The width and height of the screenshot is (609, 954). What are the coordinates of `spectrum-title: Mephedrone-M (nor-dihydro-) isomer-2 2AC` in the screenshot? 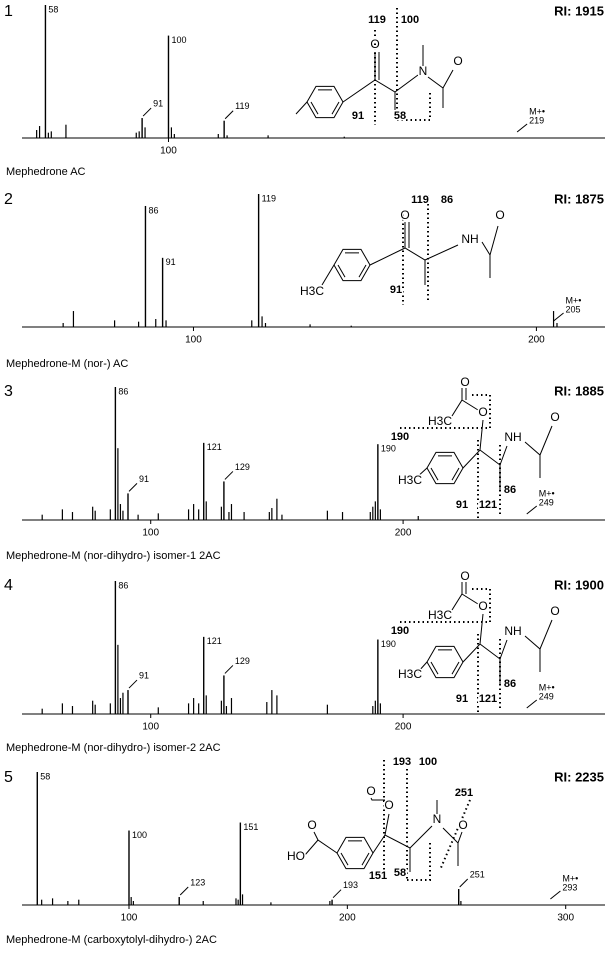 It's located at (113, 748).